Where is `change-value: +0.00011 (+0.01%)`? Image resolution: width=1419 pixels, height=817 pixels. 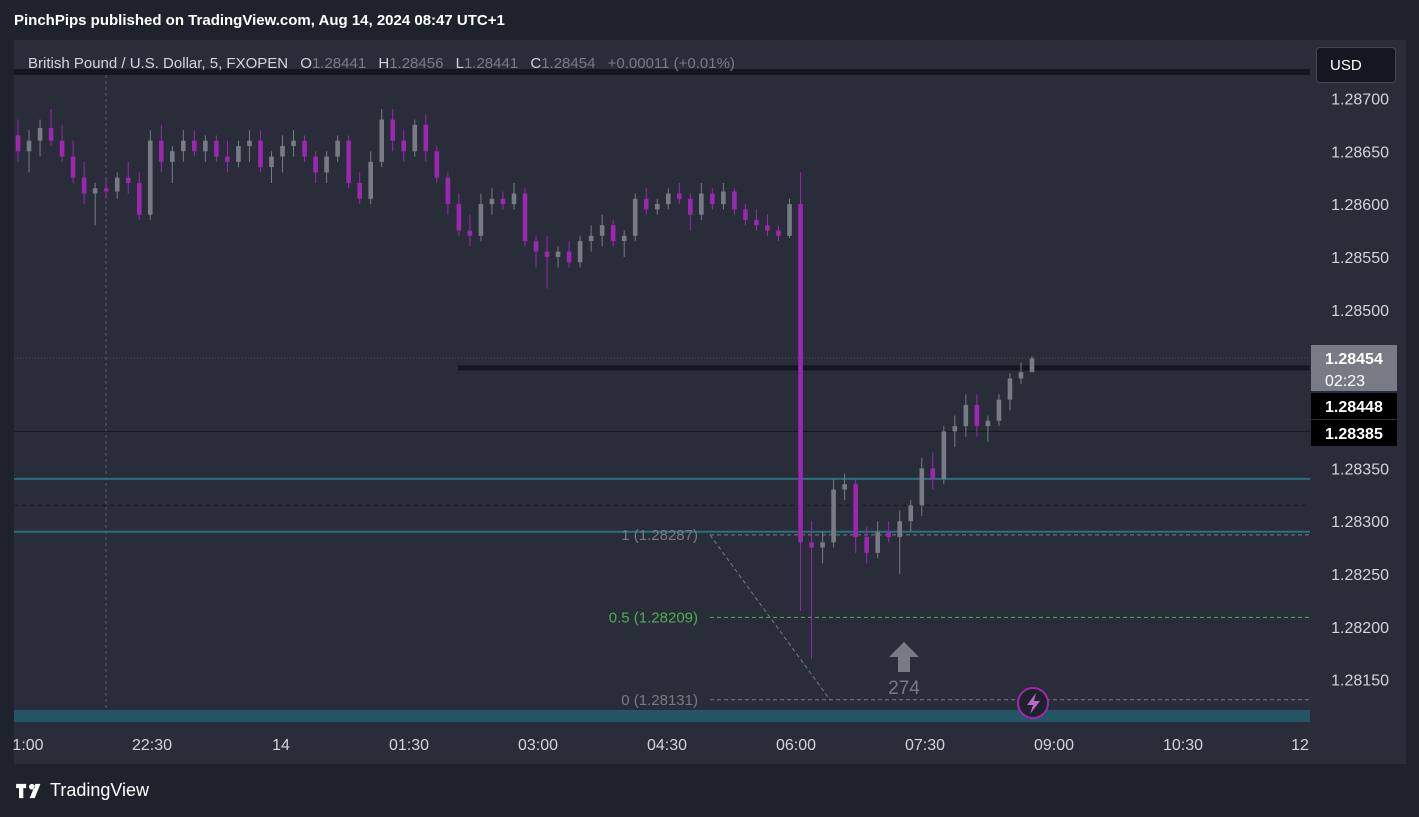 change-value: +0.00011 (+0.01%) is located at coordinates (671, 63).